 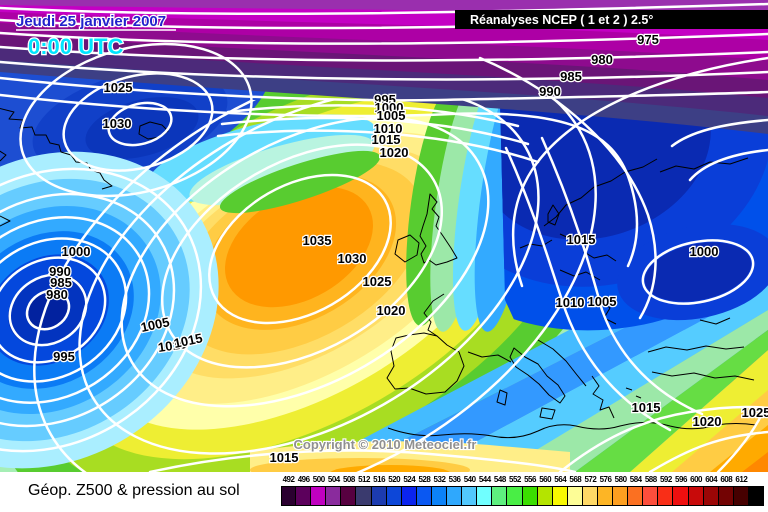 I want to click on scale-value: 604, so click(x=711, y=479).